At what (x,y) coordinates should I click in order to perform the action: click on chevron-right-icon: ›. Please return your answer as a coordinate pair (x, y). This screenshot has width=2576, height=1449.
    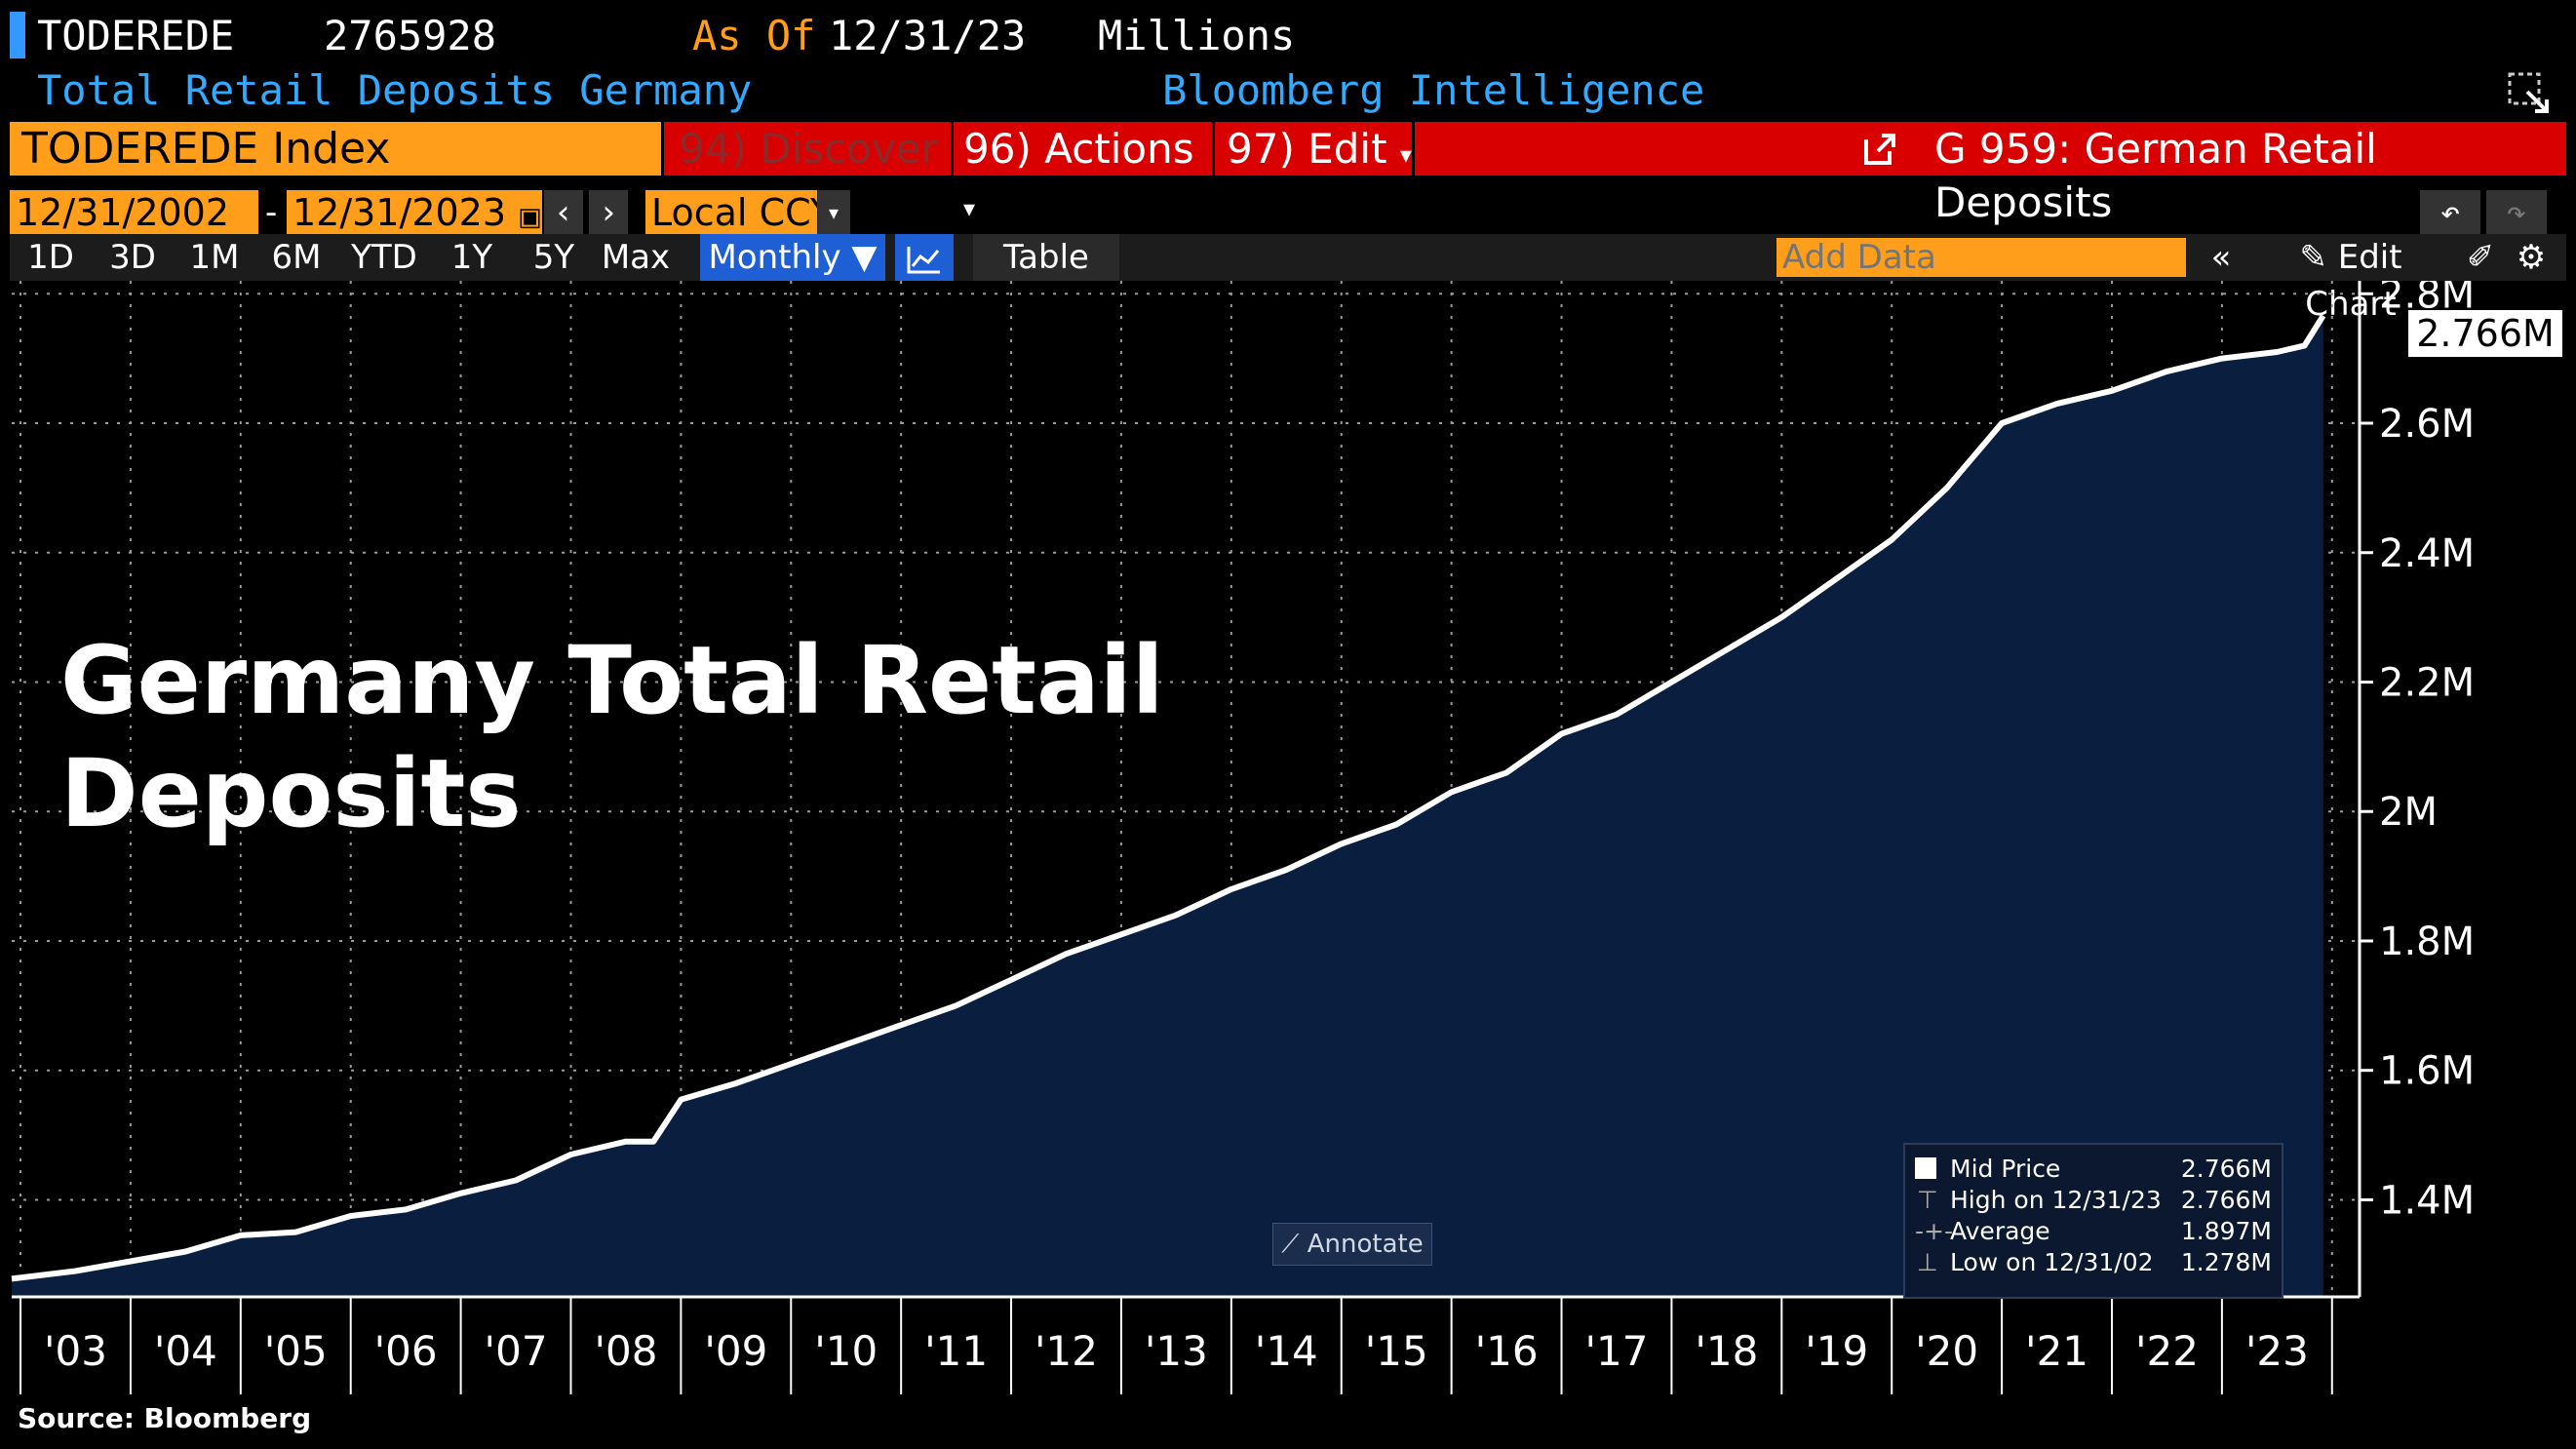
    Looking at the image, I should click on (608, 212).